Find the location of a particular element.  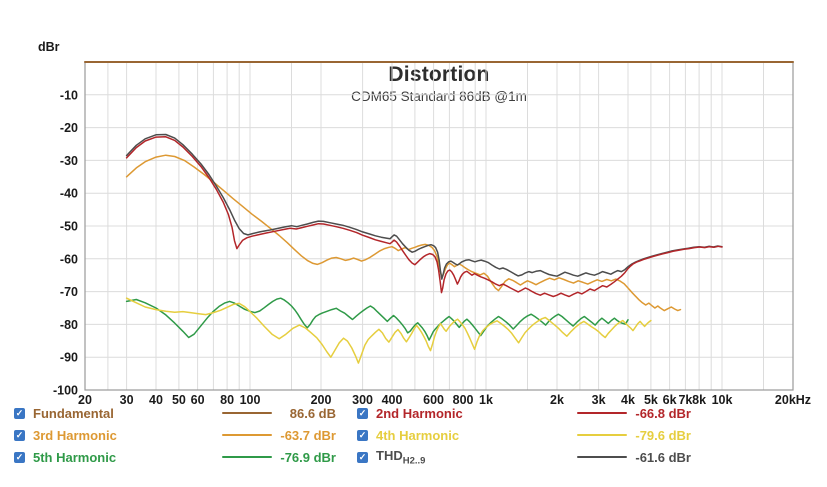

legend-value-3rd-harmonic: -63.7 dBr is located at coordinates (308, 435).